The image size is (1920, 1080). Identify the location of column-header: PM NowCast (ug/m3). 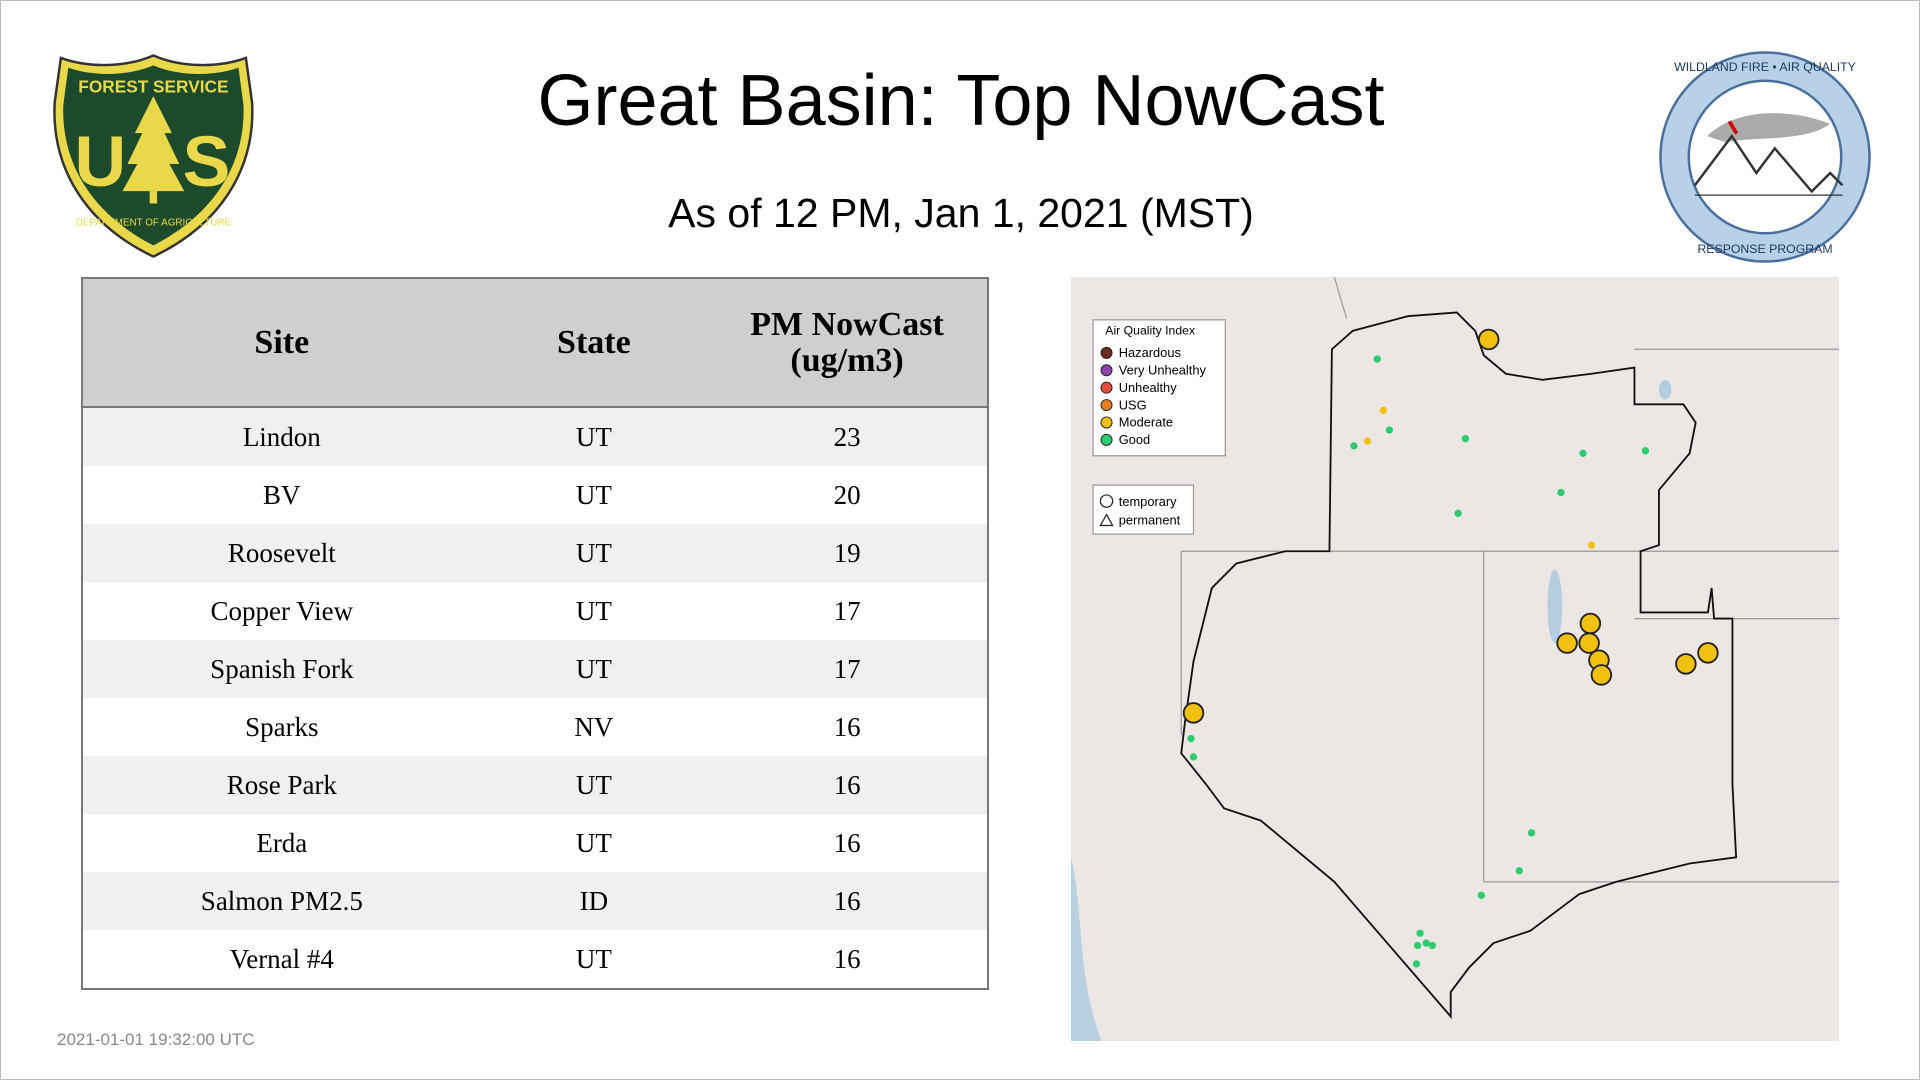
(847, 343).